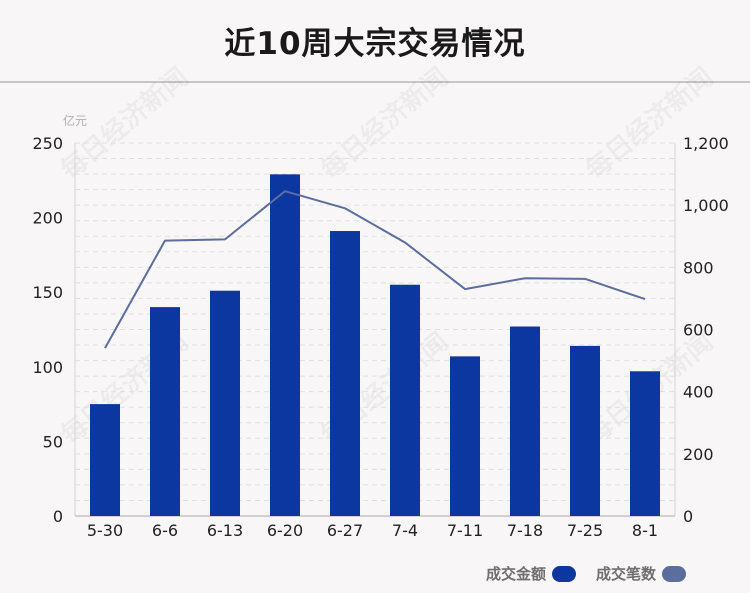 Image resolution: width=750 pixels, height=593 pixels. What do you see at coordinates (375, 44) in the screenshot?
I see `chart-title: 近10周大宗交易情况` at bounding box center [375, 44].